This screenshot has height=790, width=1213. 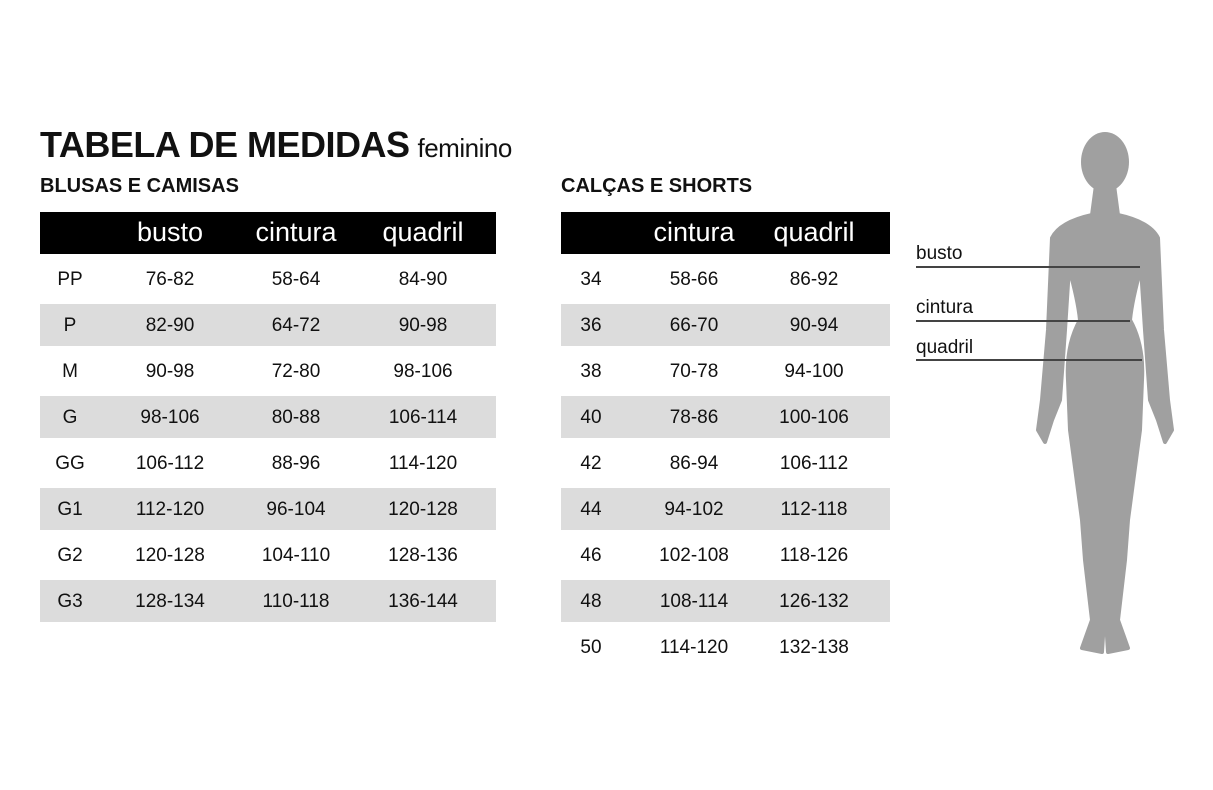 I want to click on measure-cell: 70-78, so click(x=694, y=371).